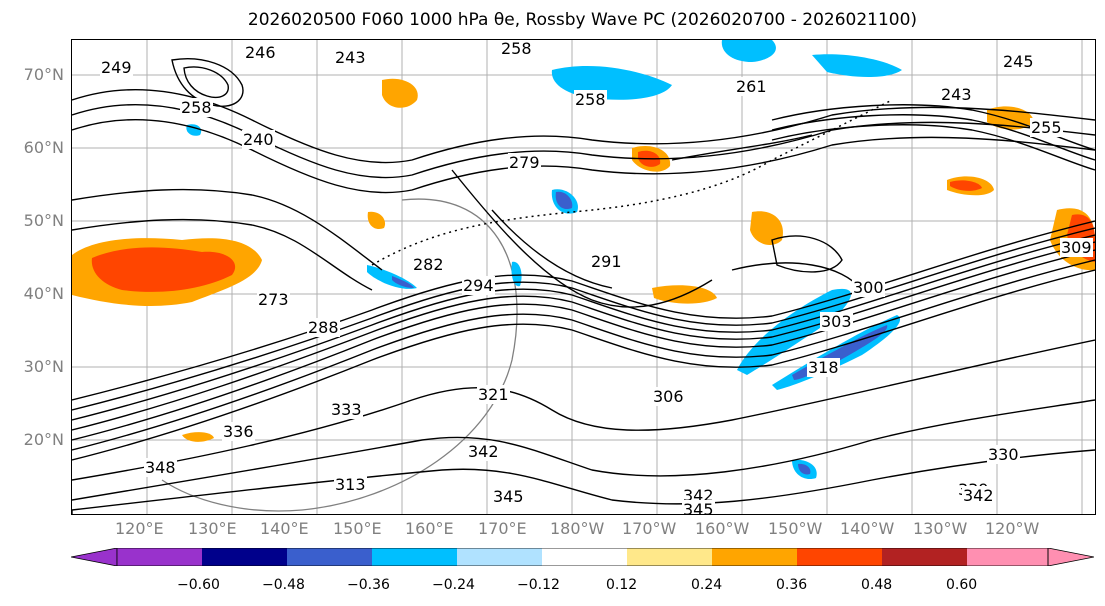 Image resolution: width=1105 pixels, height=606 pixels. I want to click on lat-label: 30°N, so click(43, 366).